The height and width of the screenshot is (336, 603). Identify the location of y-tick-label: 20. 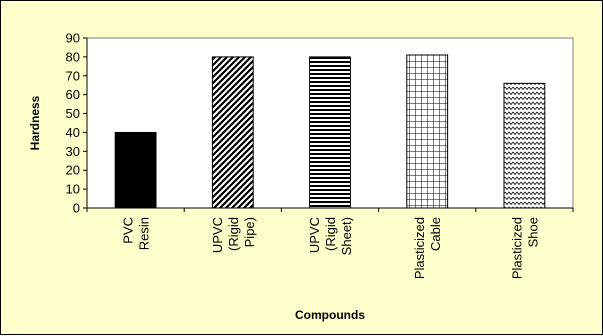
(73, 170).